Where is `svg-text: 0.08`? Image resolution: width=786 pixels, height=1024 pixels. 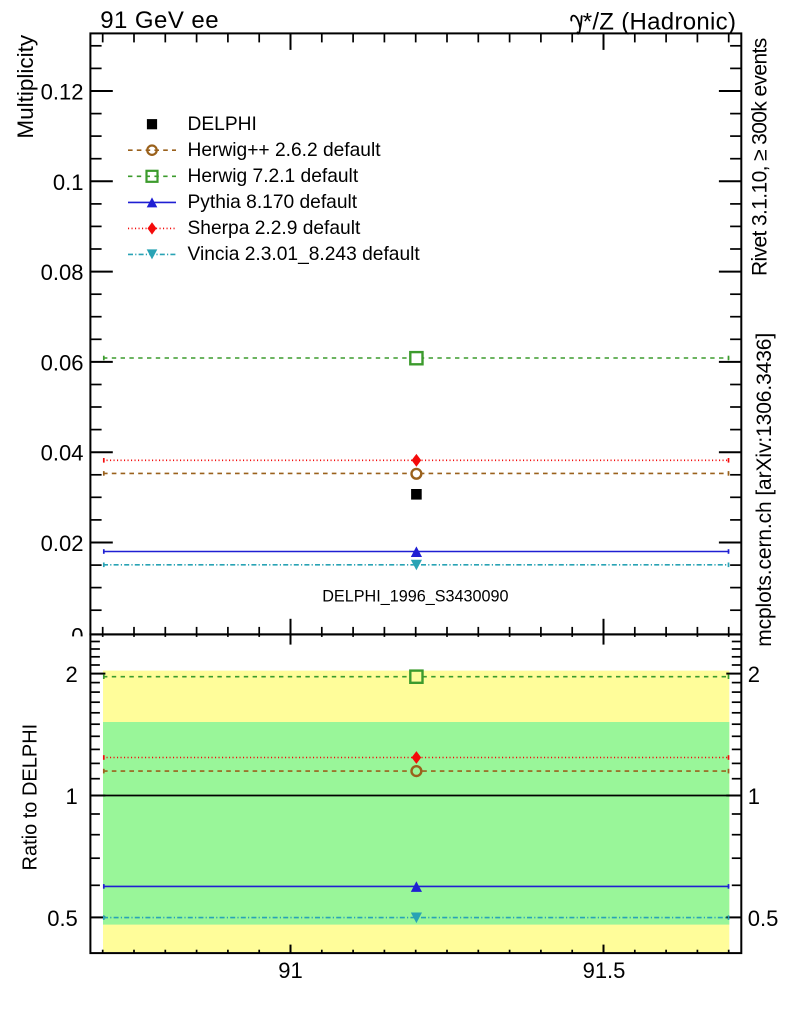 svg-text: 0.08 is located at coordinates (62, 272).